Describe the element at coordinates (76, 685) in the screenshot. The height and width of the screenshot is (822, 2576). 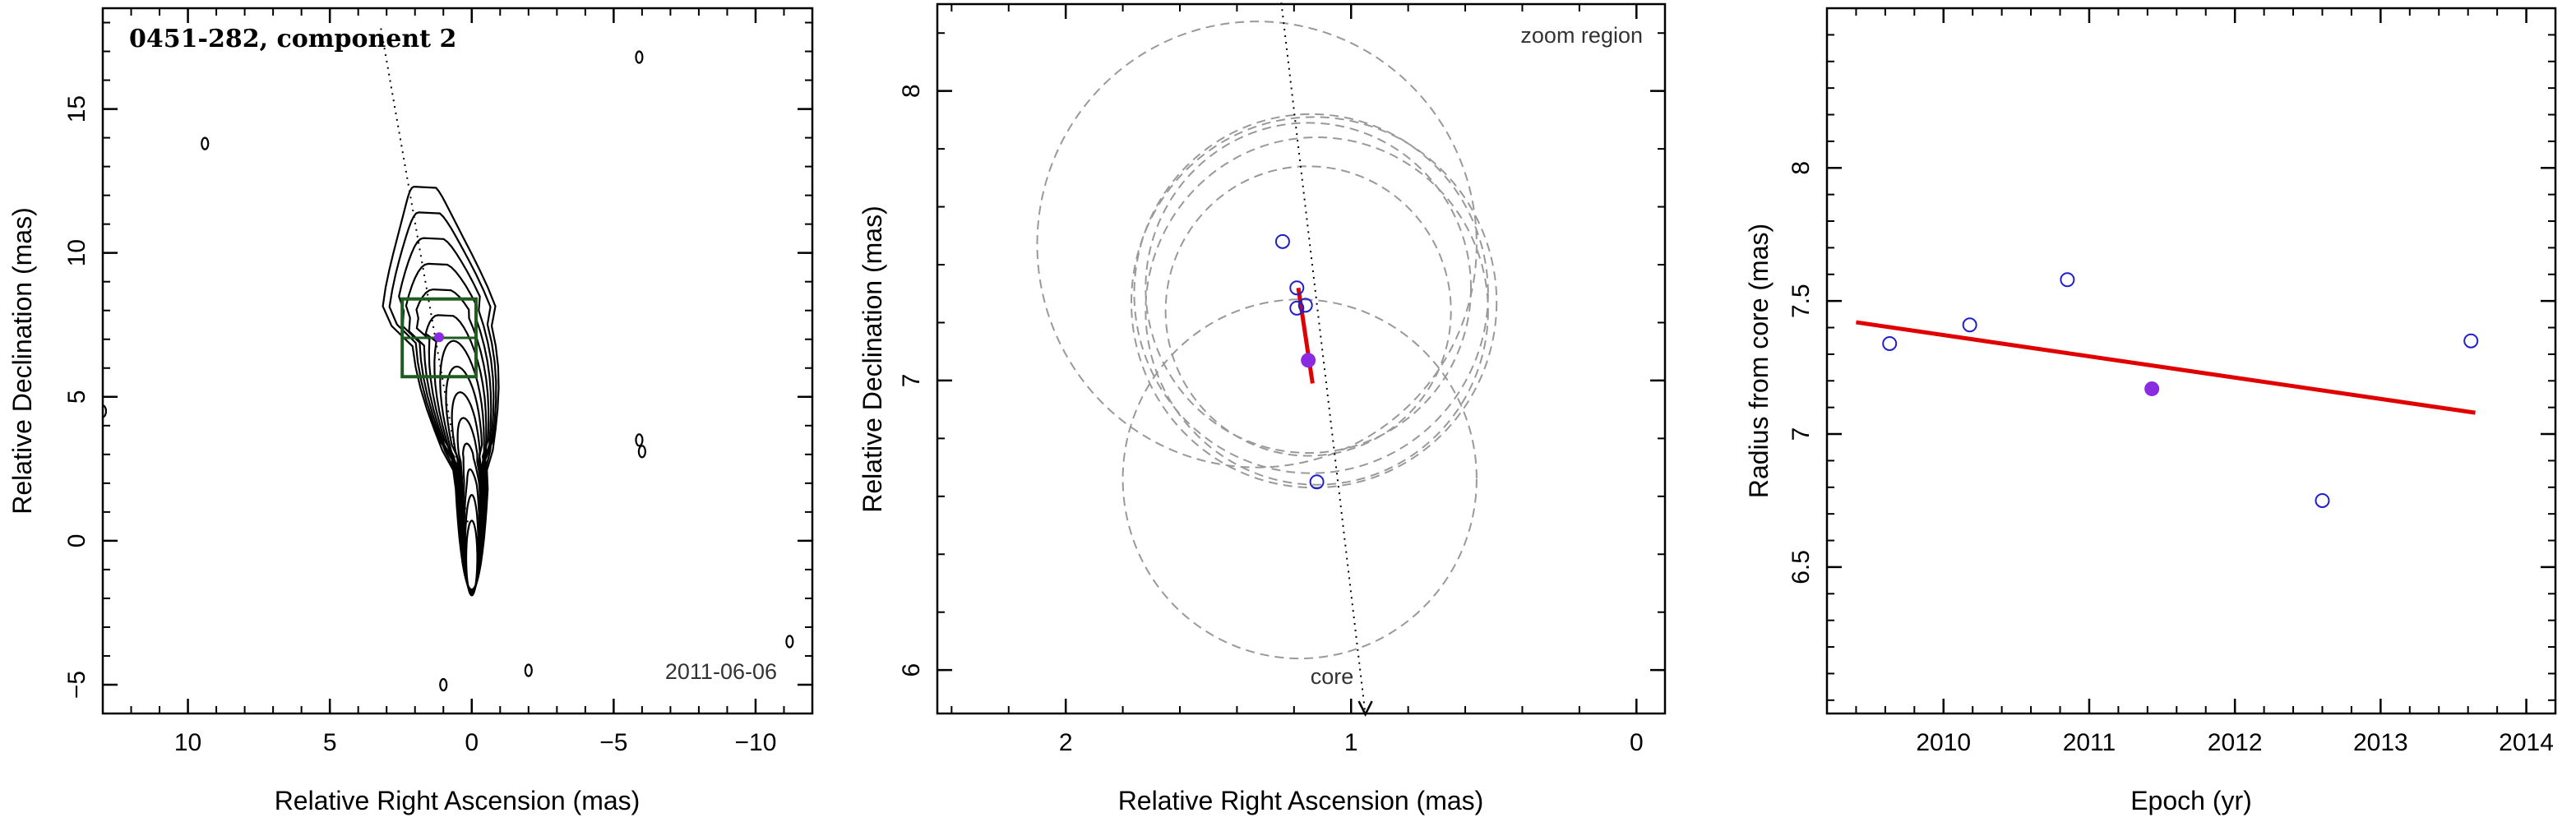
I see `y-tick-label: −5` at that location.